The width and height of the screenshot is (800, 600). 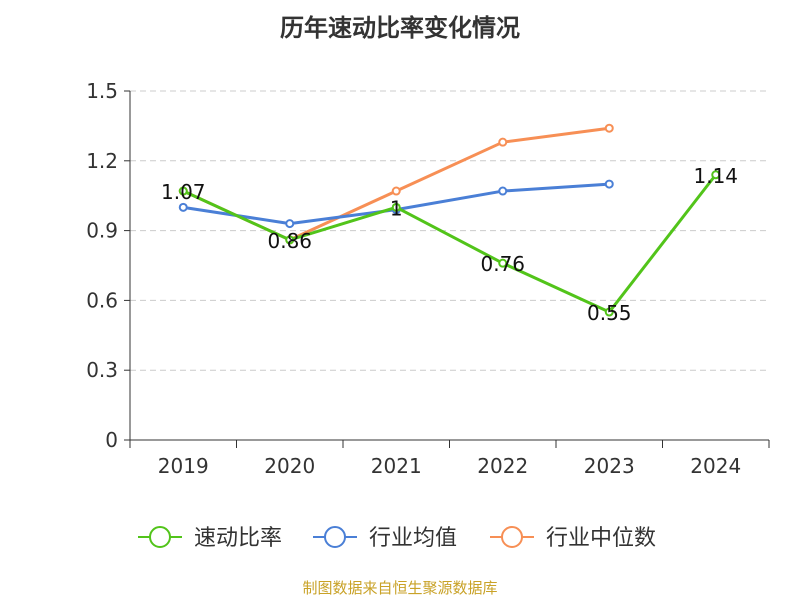 What do you see at coordinates (601, 538) in the screenshot?
I see `legend-label: 行业中位数` at bounding box center [601, 538].